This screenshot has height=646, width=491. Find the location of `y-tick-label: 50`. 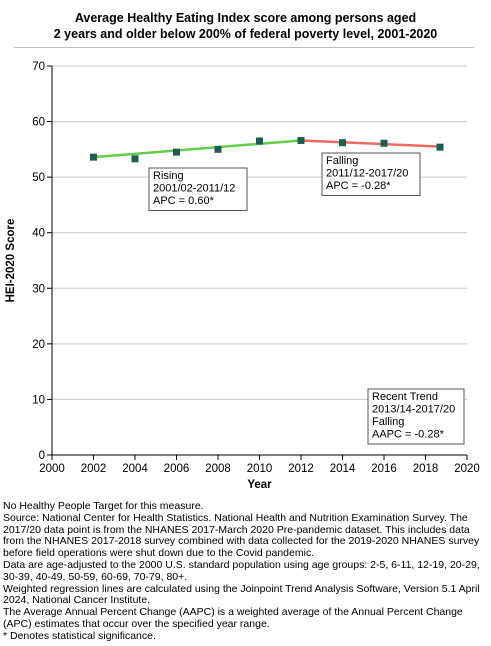

y-tick-label: 50 is located at coordinates (38, 178).